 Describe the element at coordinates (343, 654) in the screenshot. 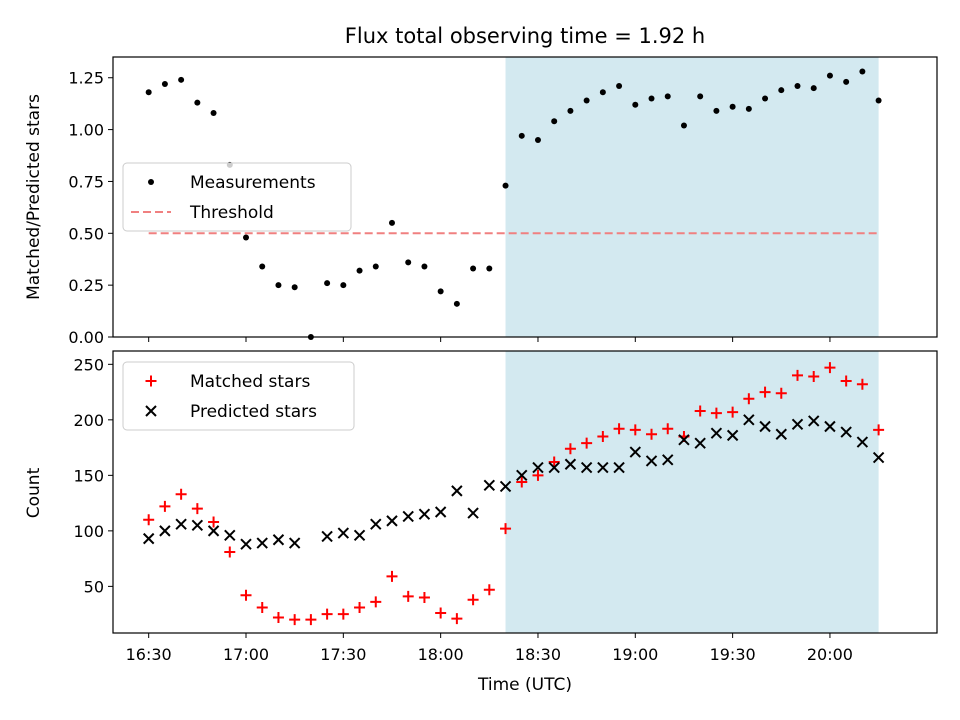

I see `x-tick-label: 17:30` at that location.